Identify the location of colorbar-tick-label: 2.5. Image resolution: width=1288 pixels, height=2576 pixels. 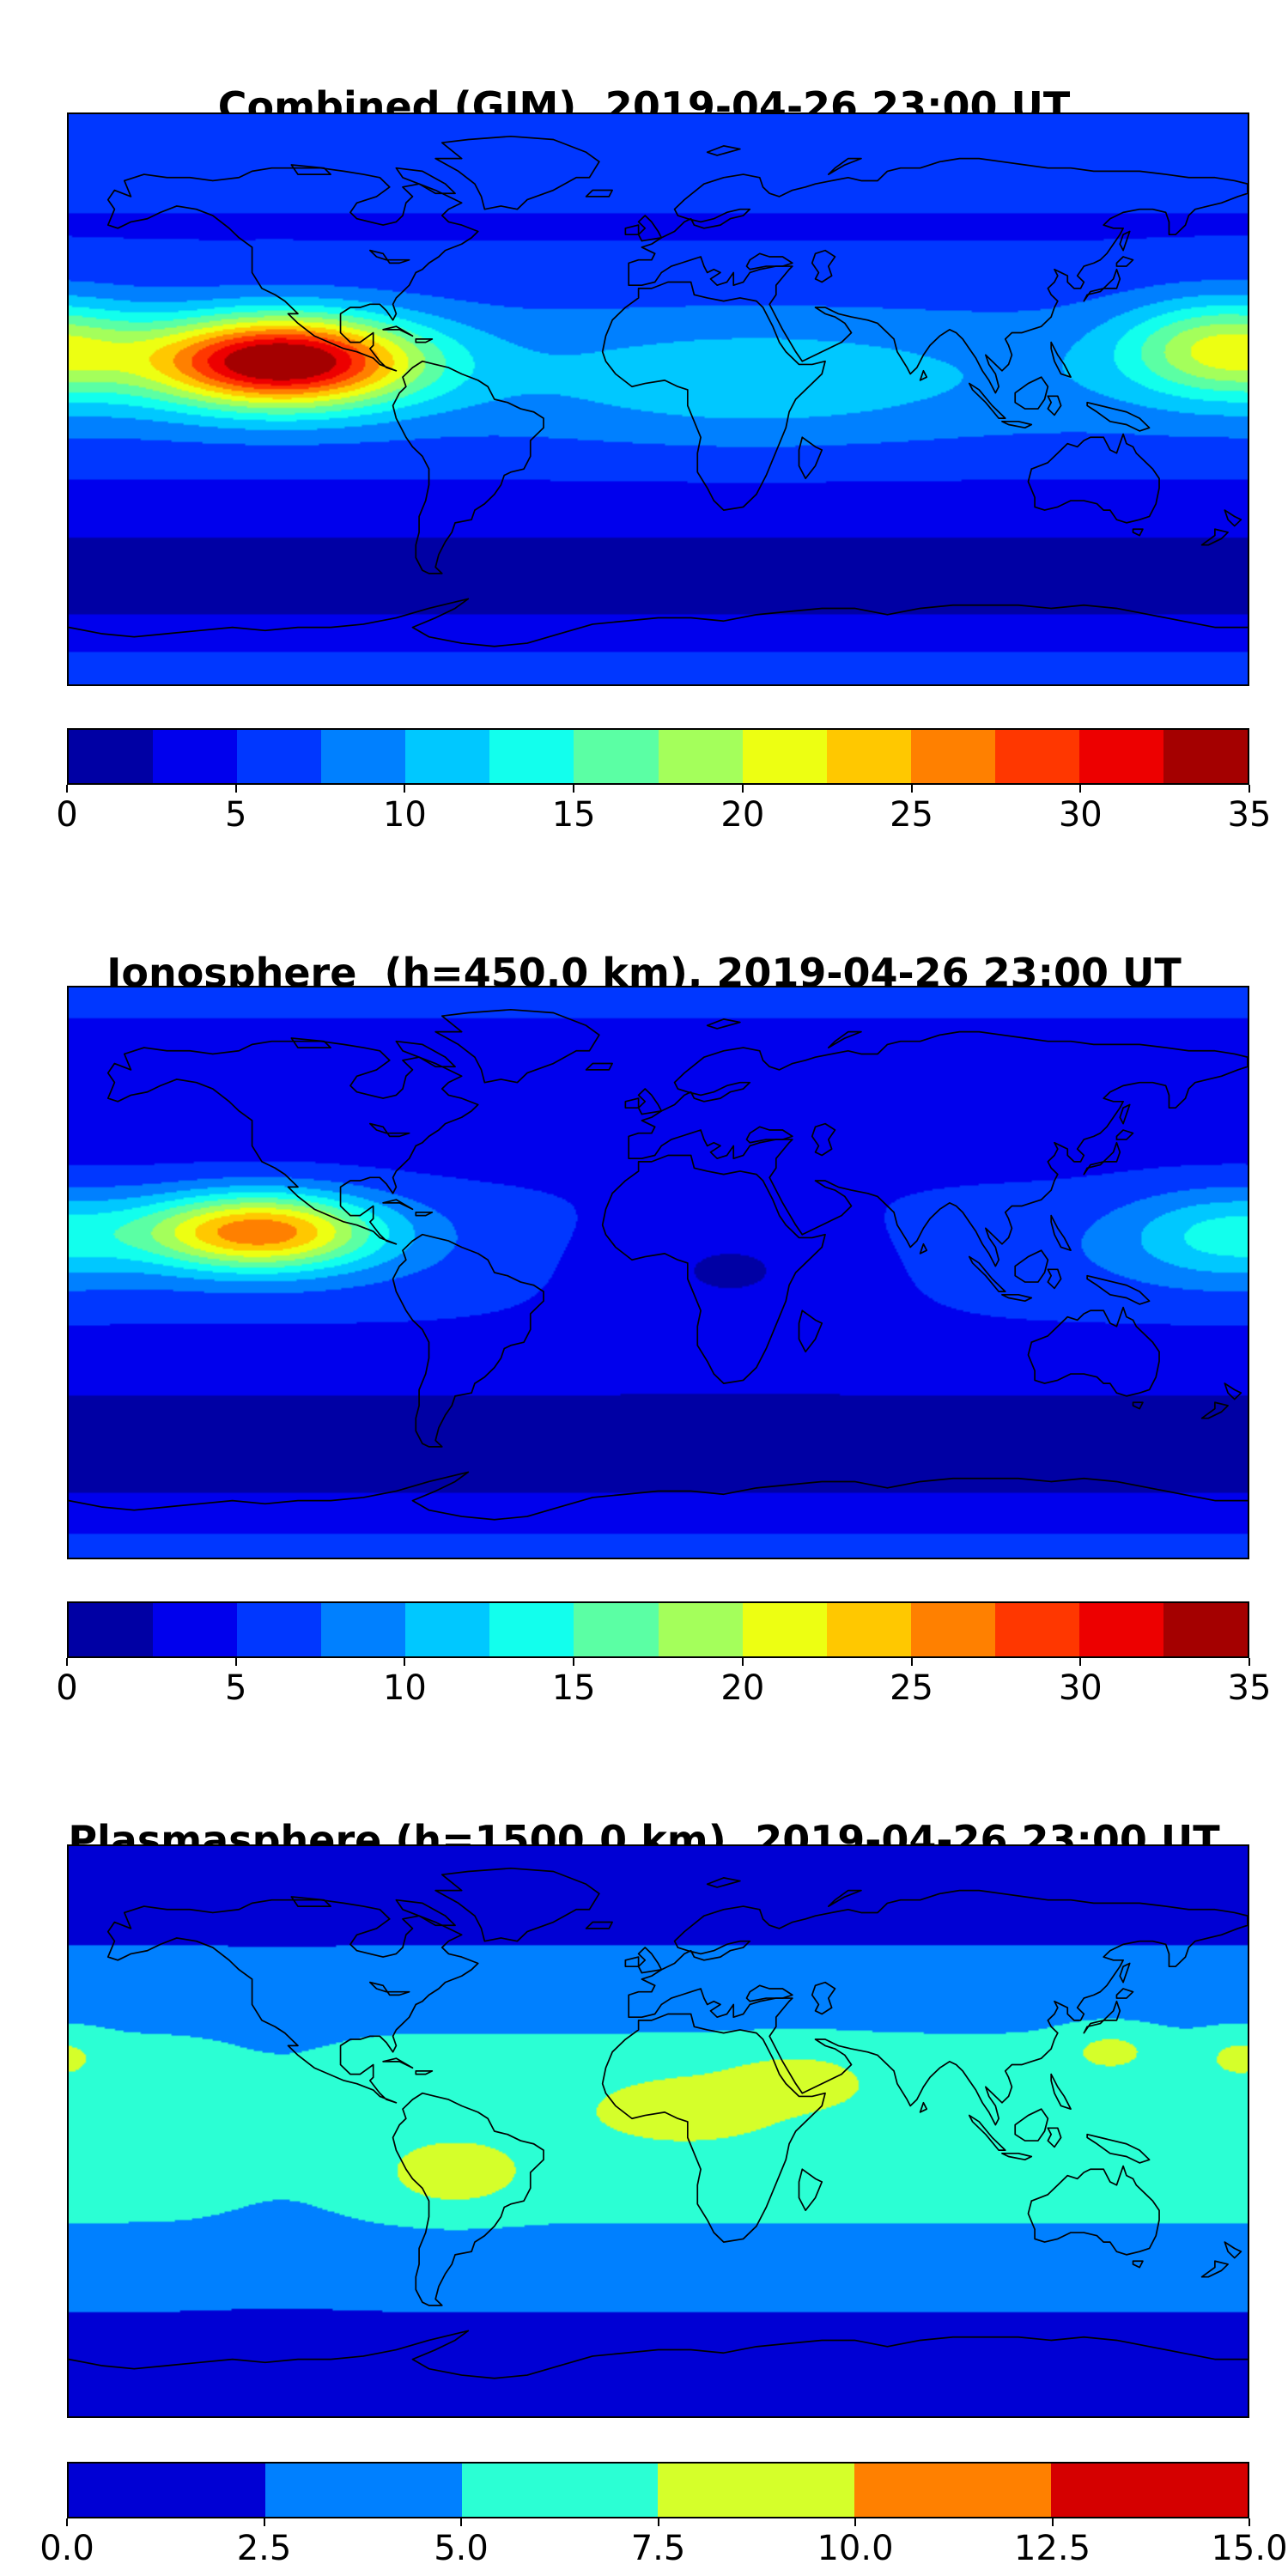
(264, 2548).